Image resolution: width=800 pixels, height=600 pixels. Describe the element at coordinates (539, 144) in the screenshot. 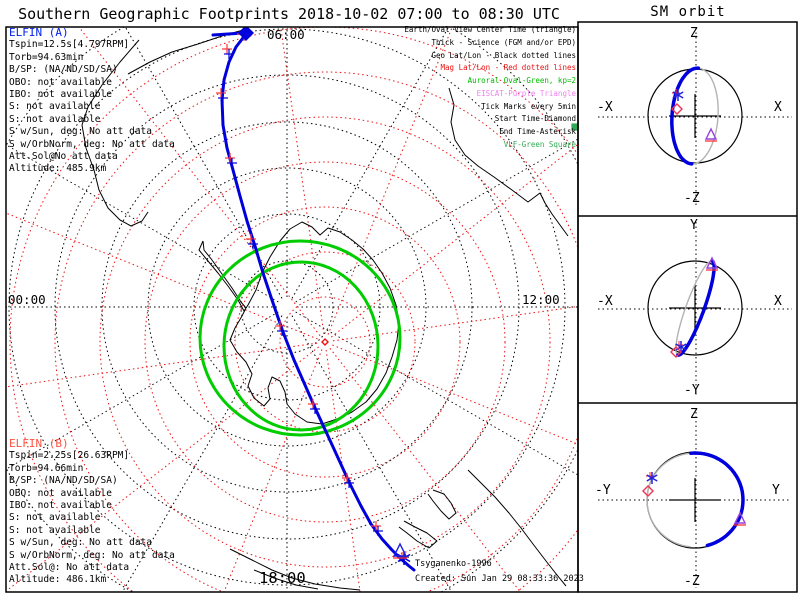

I see `legend-line-9: VLF-Green Square` at that location.